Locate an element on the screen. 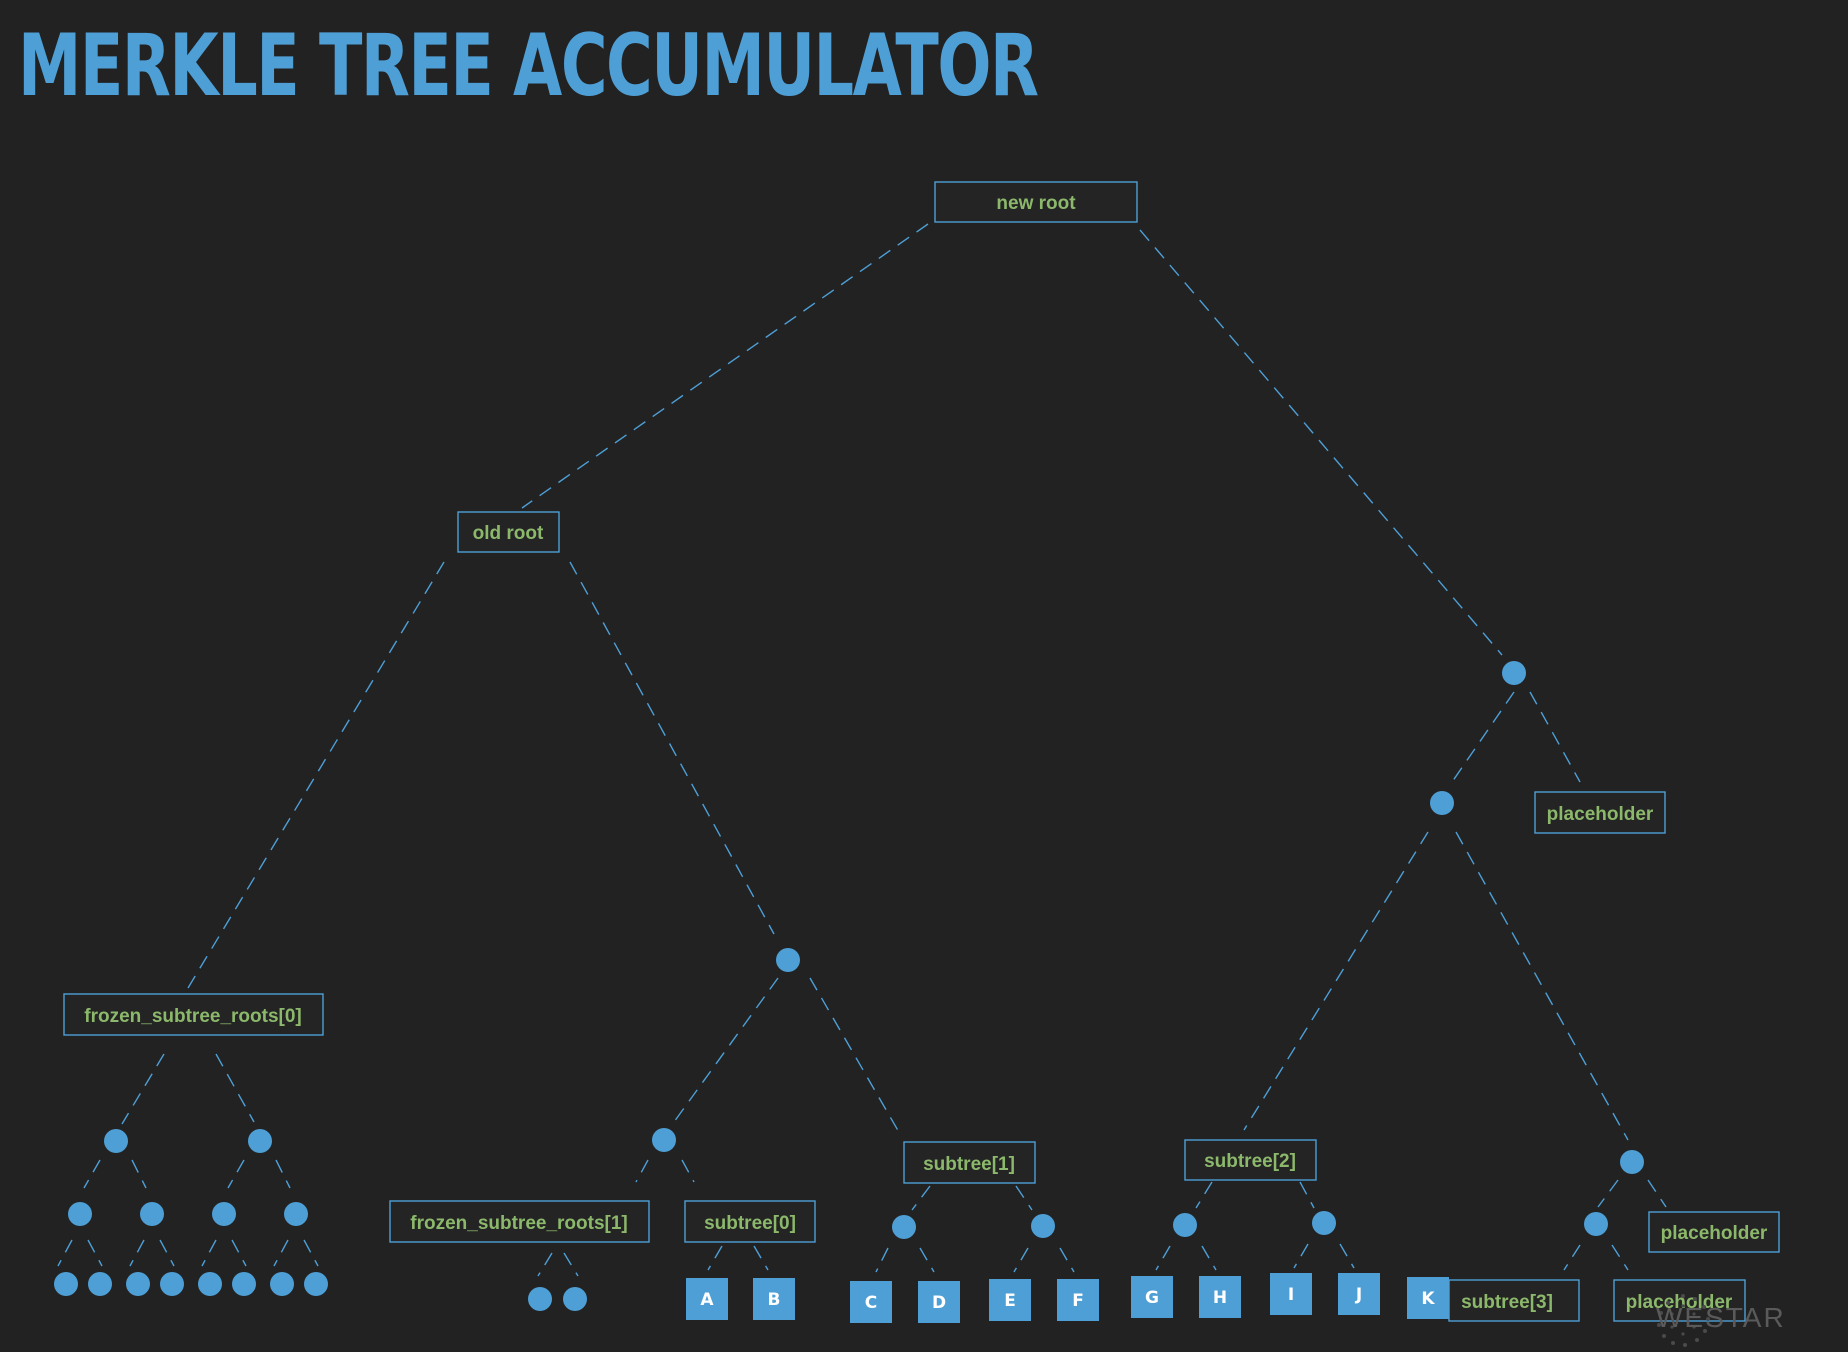 This screenshot has width=1848, height=1352. label-text: old root is located at coordinates (508, 533).